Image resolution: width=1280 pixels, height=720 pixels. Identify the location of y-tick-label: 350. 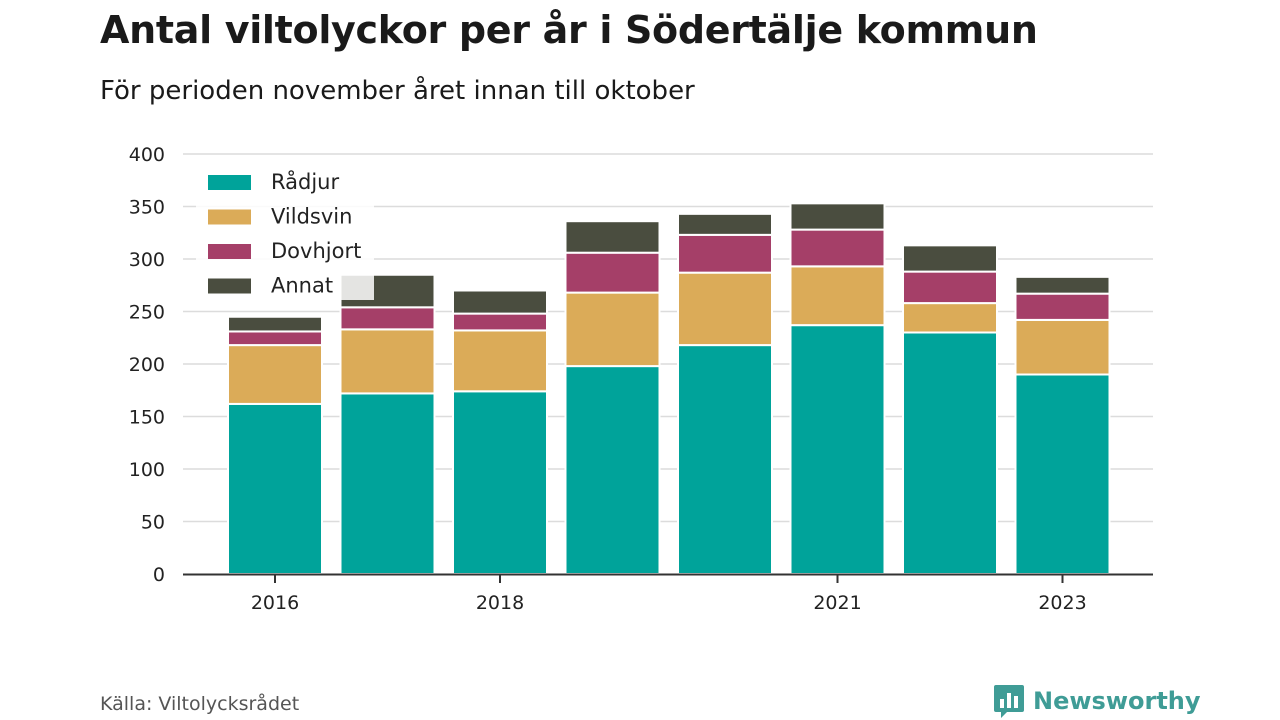
(147, 208).